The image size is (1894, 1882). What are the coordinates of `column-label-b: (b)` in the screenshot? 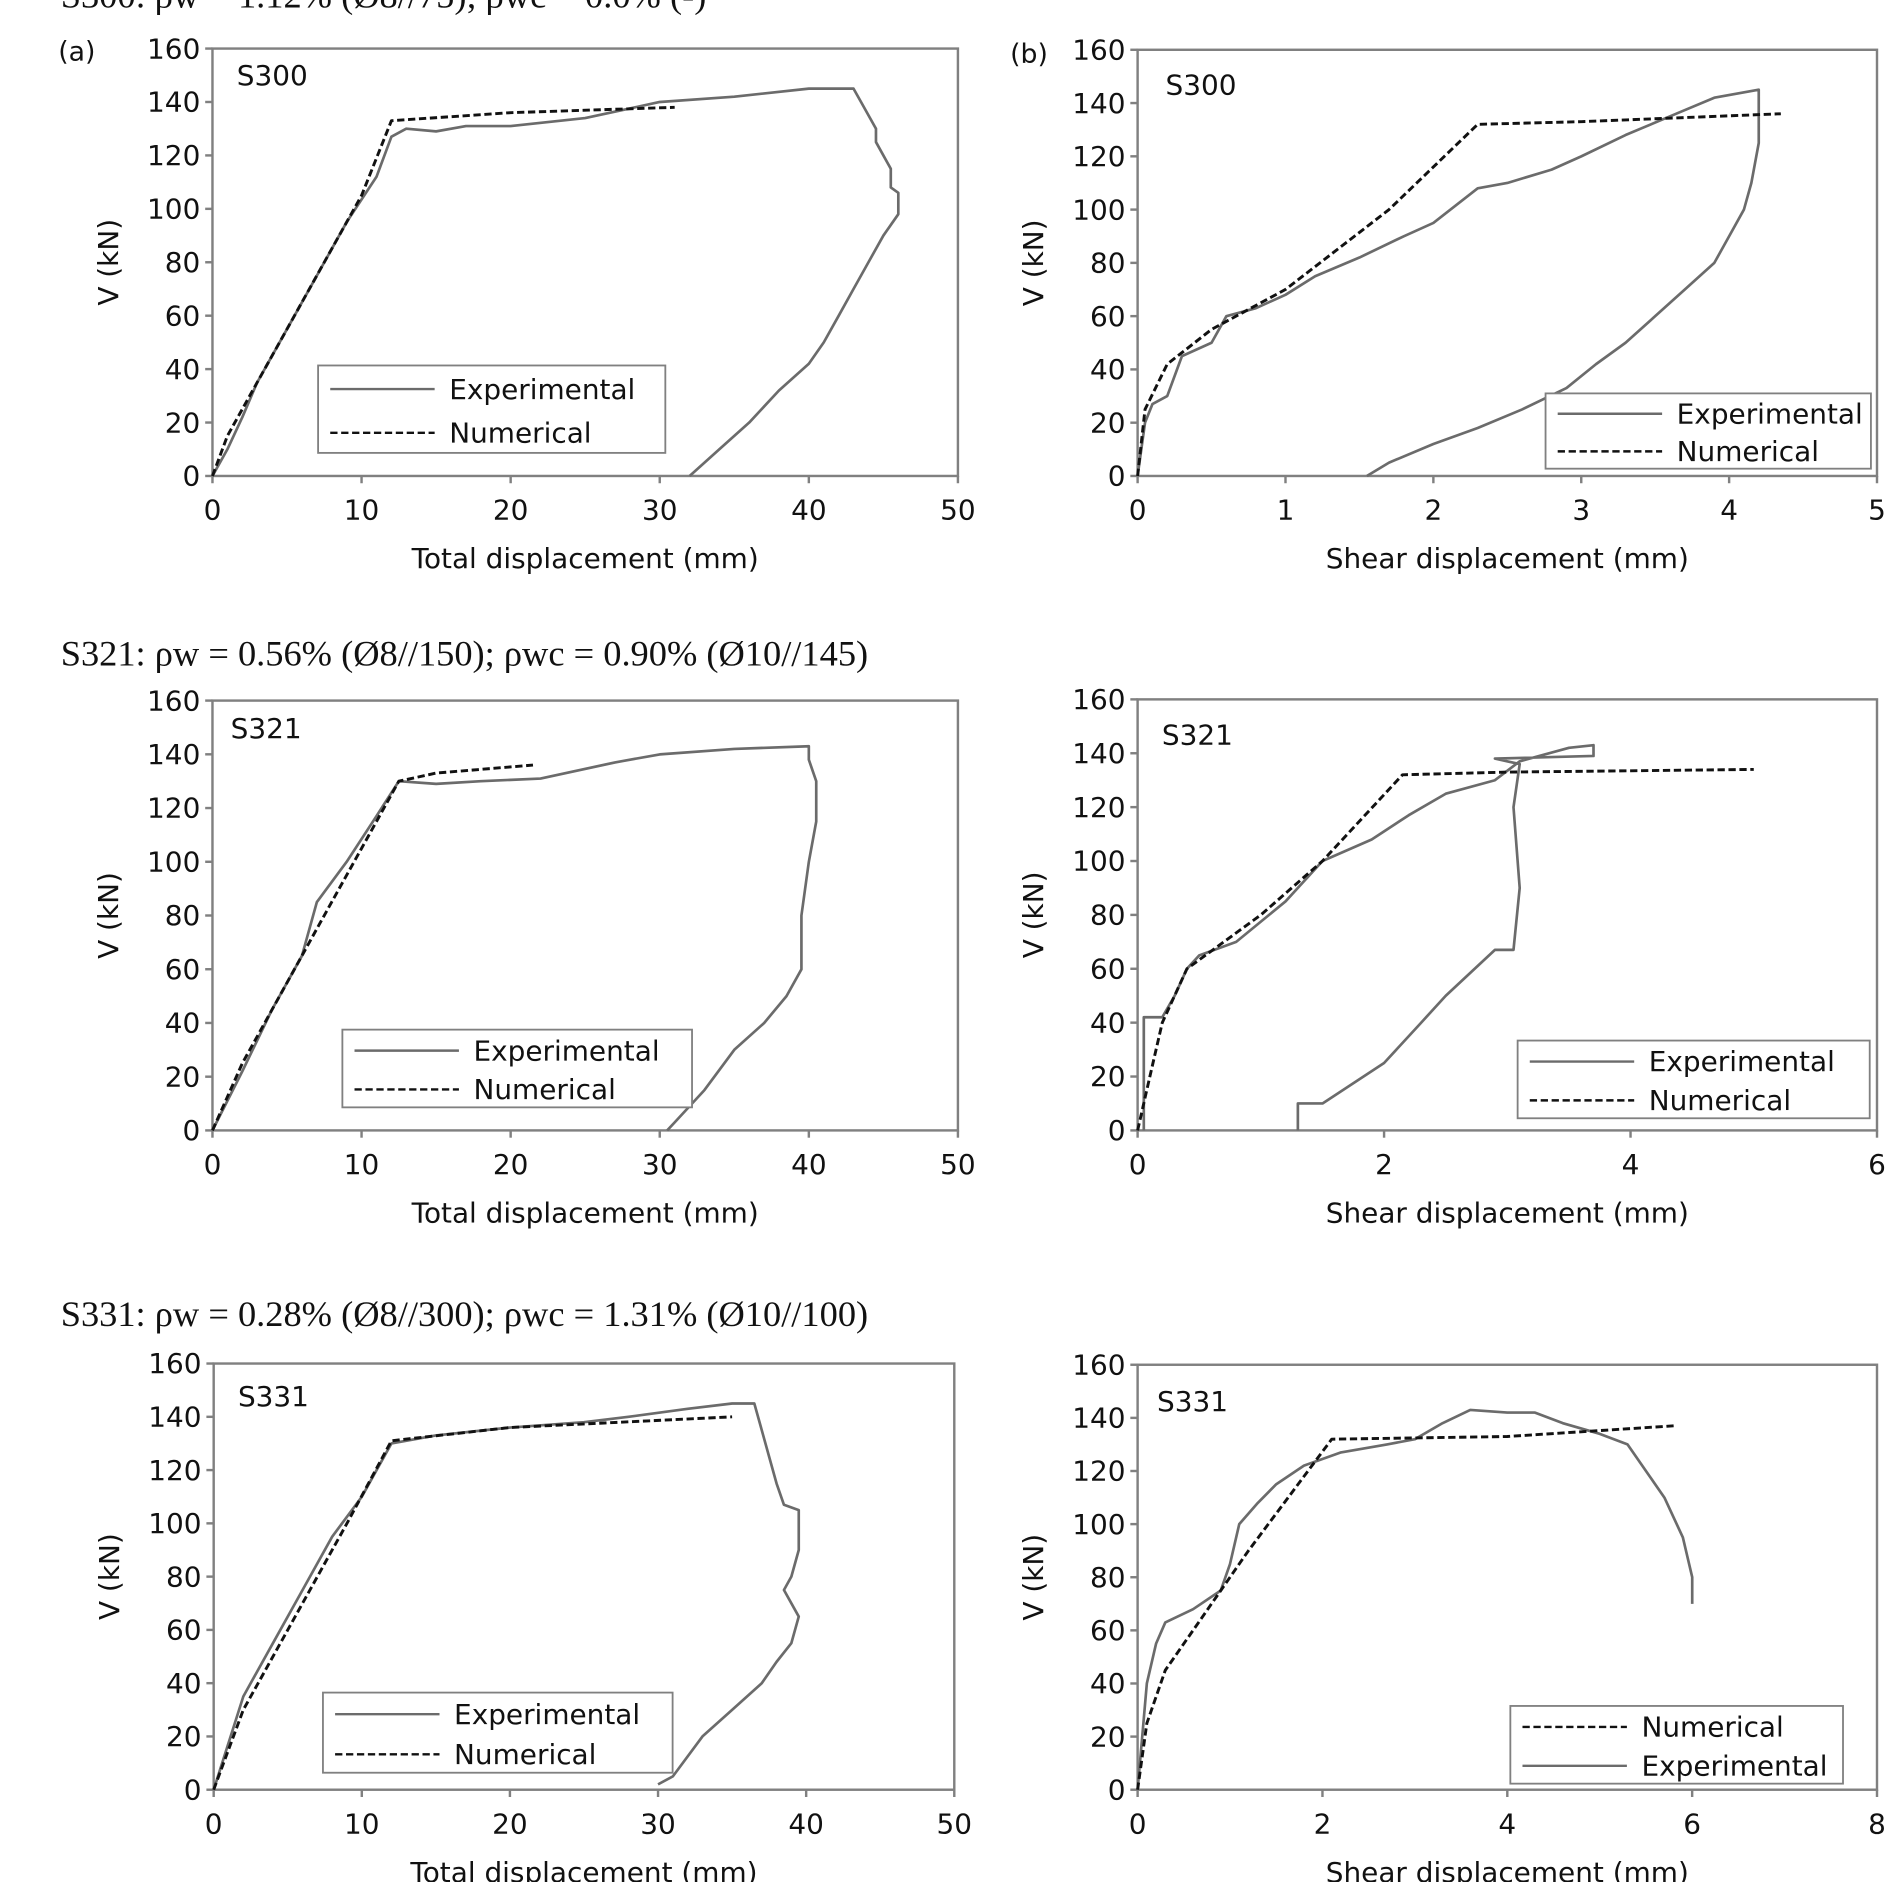 It's located at (1029, 54).